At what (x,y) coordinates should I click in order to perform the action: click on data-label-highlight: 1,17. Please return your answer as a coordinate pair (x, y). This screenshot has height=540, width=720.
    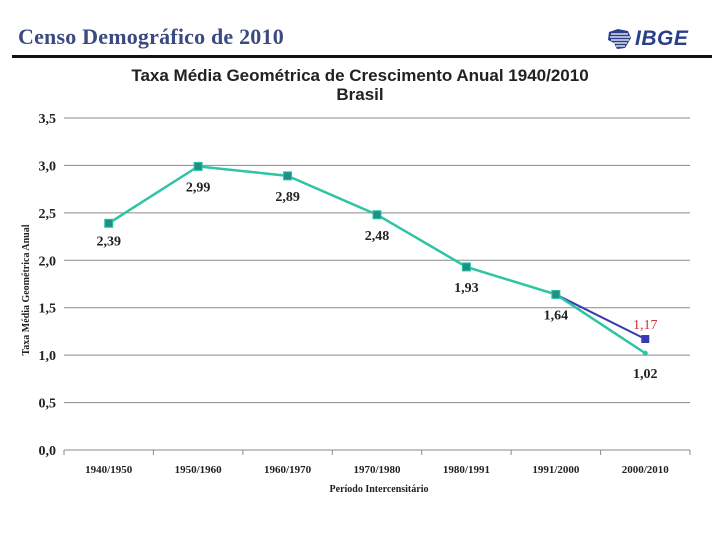
    Looking at the image, I should click on (645, 325).